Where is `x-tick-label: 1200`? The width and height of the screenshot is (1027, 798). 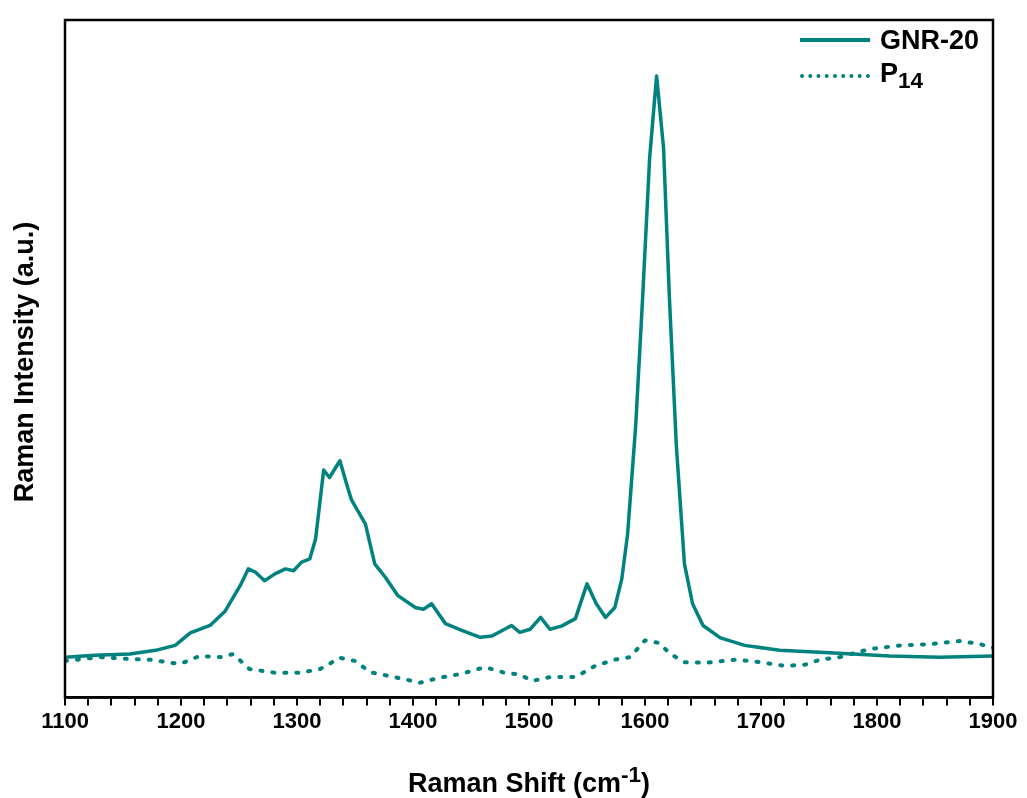 x-tick-label: 1200 is located at coordinates (181, 720).